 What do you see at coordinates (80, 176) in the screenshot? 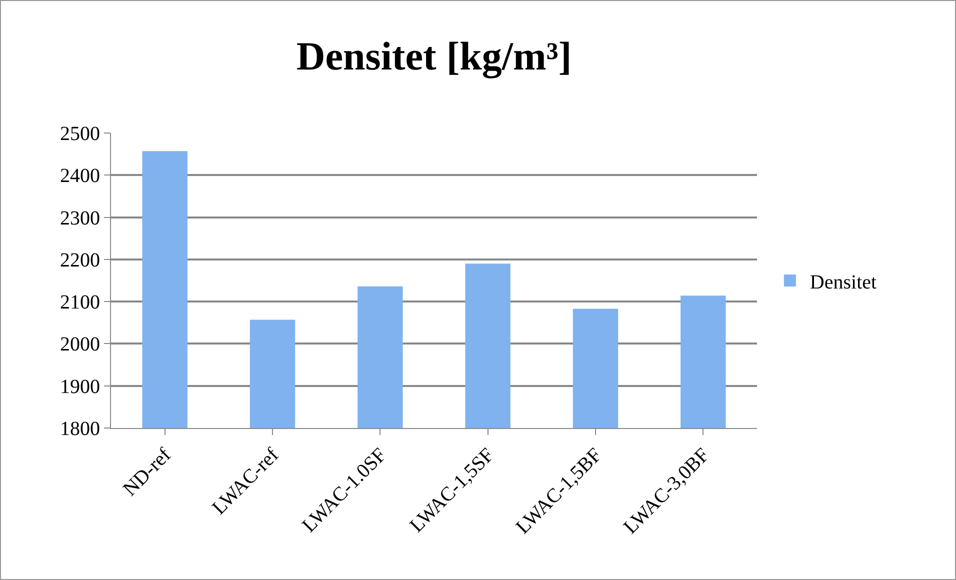
I see `y-tick-label: 2400` at bounding box center [80, 176].